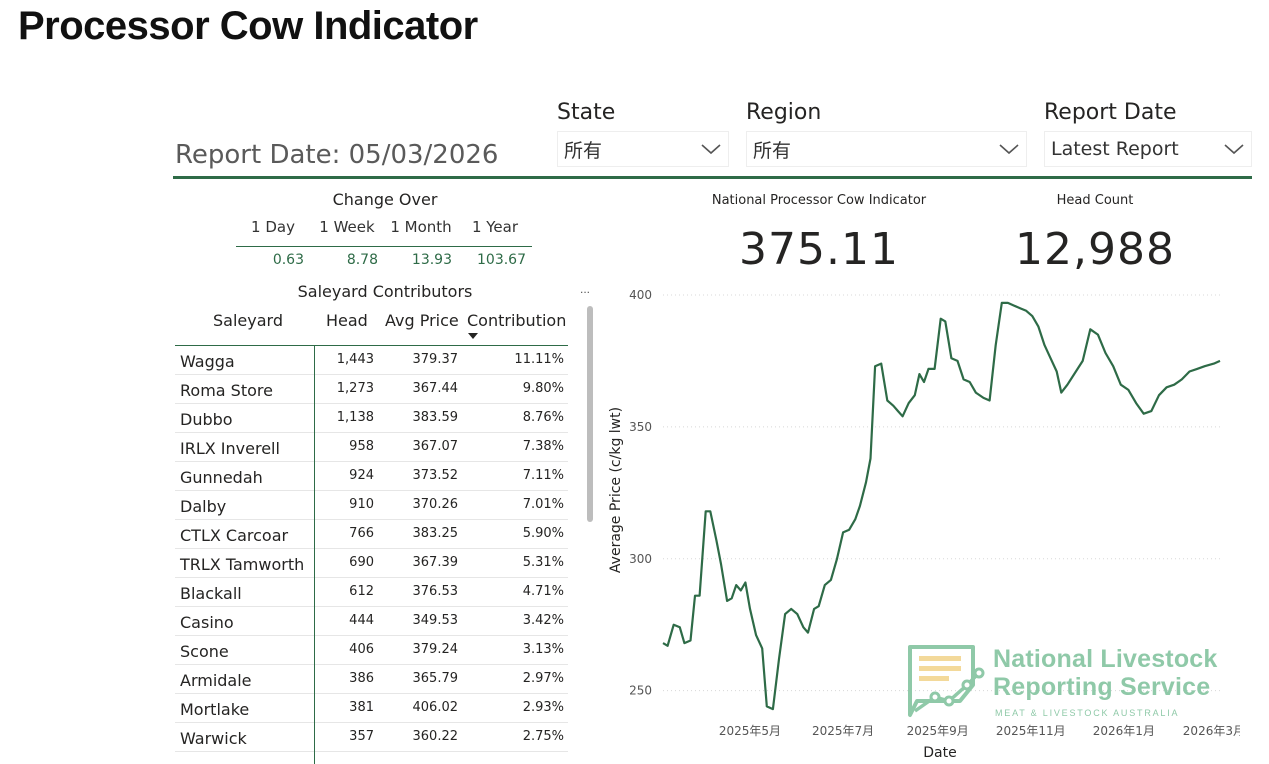 The height and width of the screenshot is (764, 1269). I want to click on table-row: Armidale 386 365.79 2.97%, so click(371, 679).